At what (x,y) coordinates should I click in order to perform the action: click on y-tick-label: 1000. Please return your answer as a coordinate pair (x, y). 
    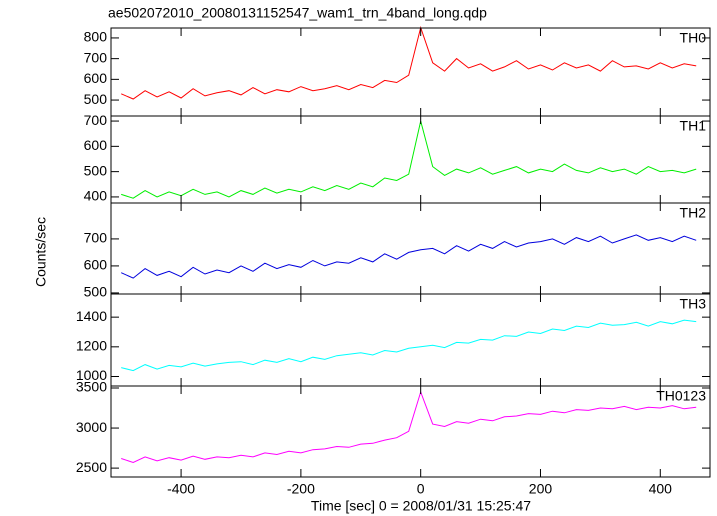
    Looking at the image, I should click on (91, 375).